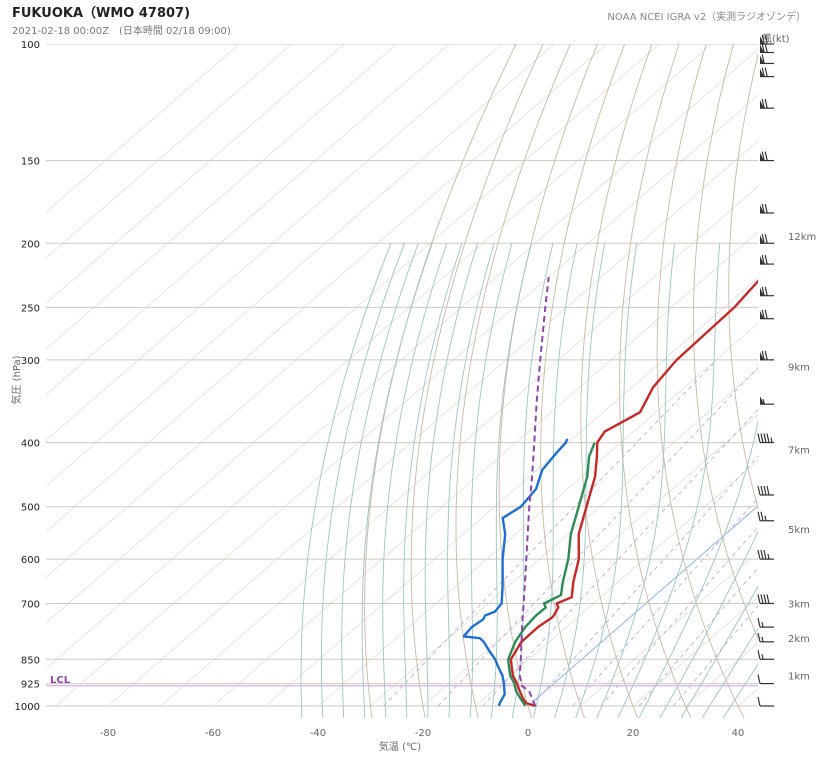  What do you see at coordinates (108, 733) in the screenshot?
I see `x-tick-label: -80` at bounding box center [108, 733].